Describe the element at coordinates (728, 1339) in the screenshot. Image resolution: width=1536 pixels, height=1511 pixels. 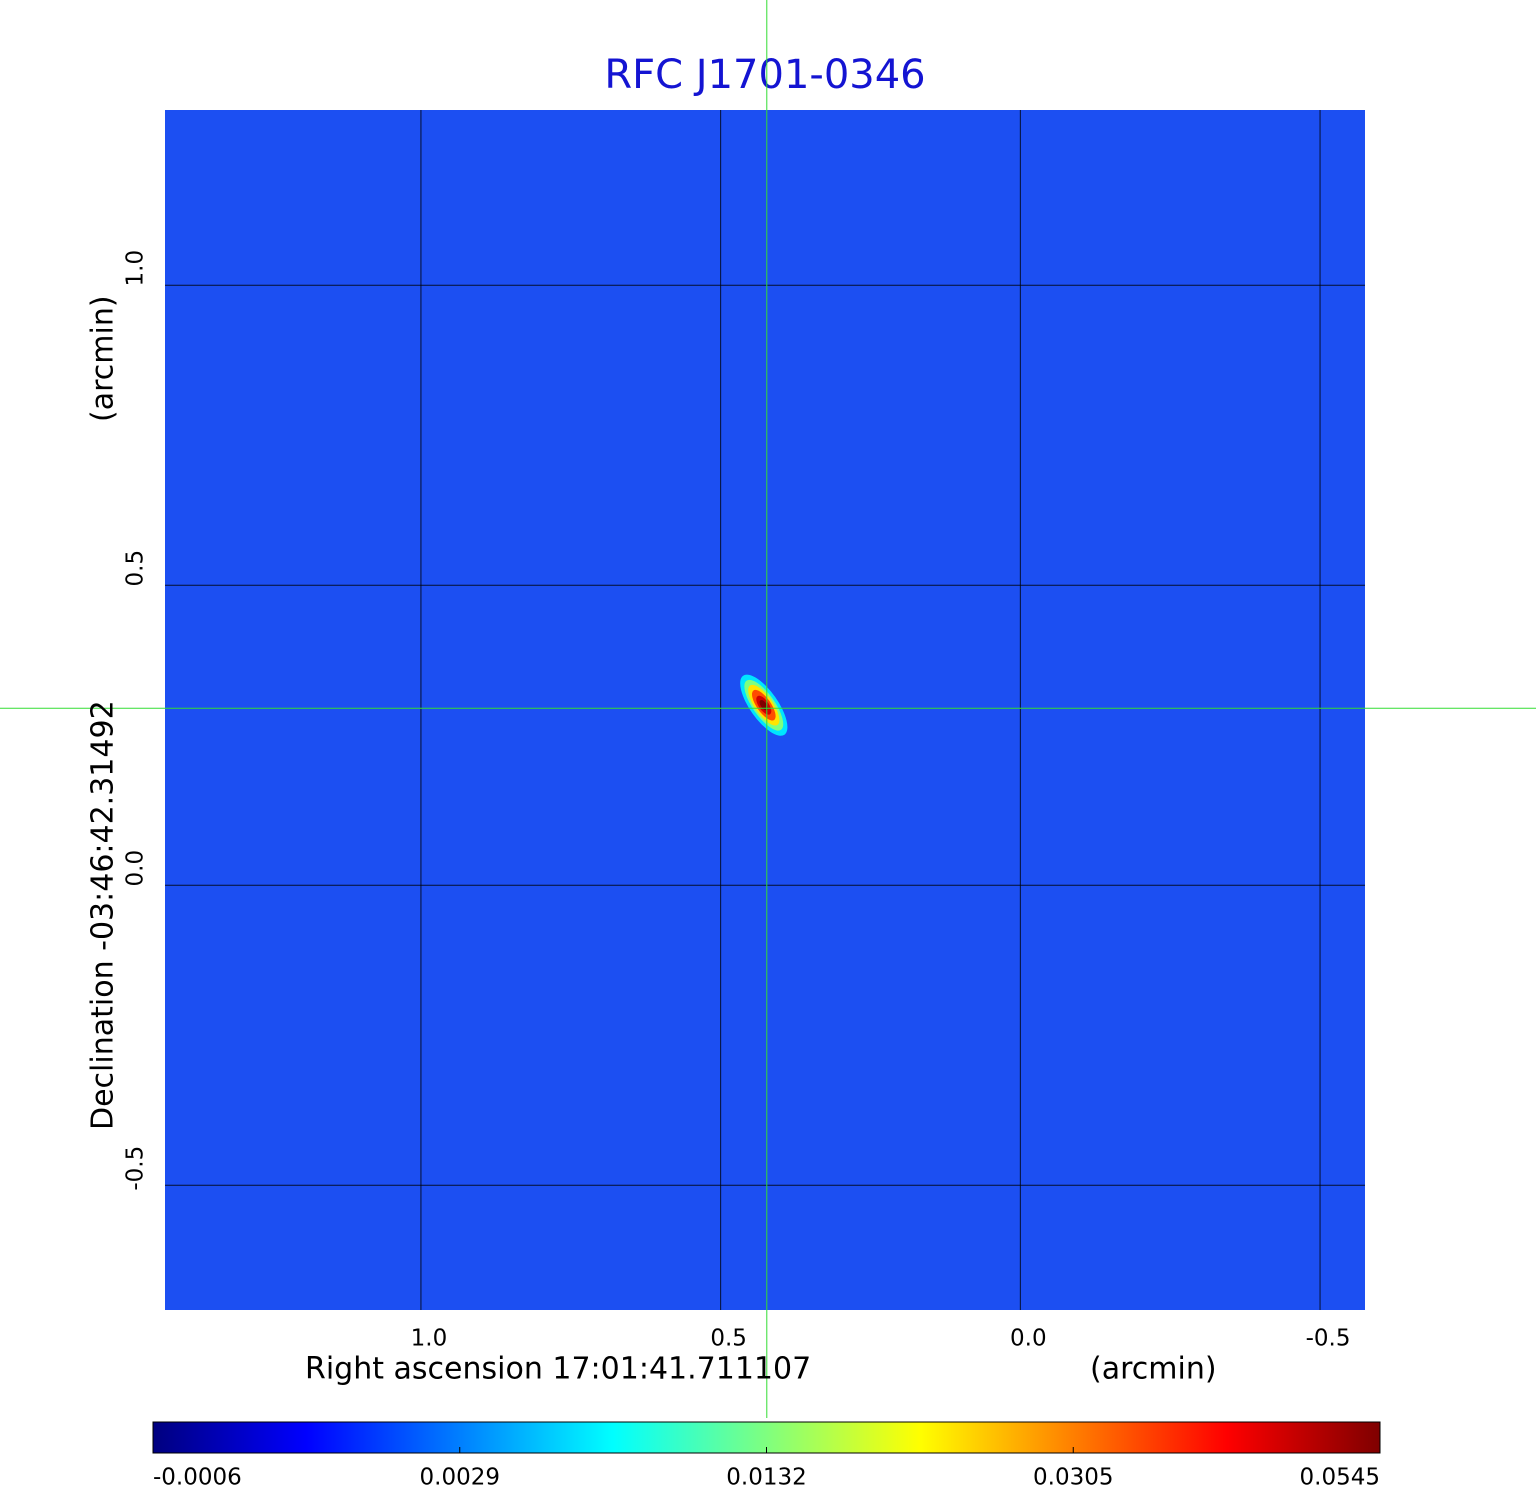
I see `x-tick-label: 0.5` at that location.